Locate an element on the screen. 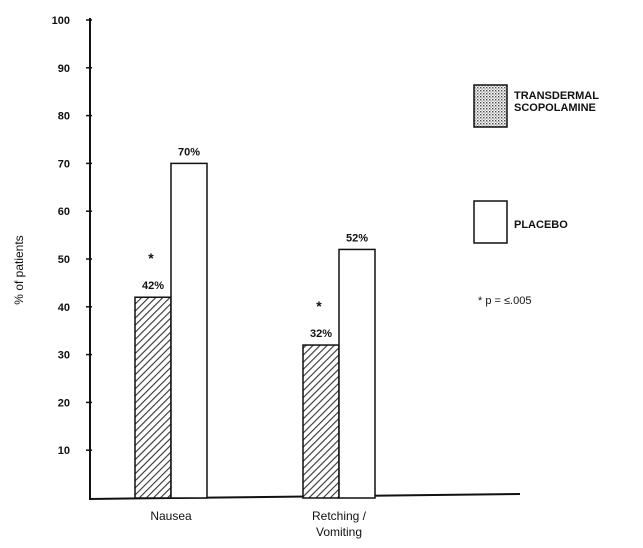 The height and width of the screenshot is (548, 643). category-labels: Nausea Retching / Vomiting is located at coordinates (258, 524).